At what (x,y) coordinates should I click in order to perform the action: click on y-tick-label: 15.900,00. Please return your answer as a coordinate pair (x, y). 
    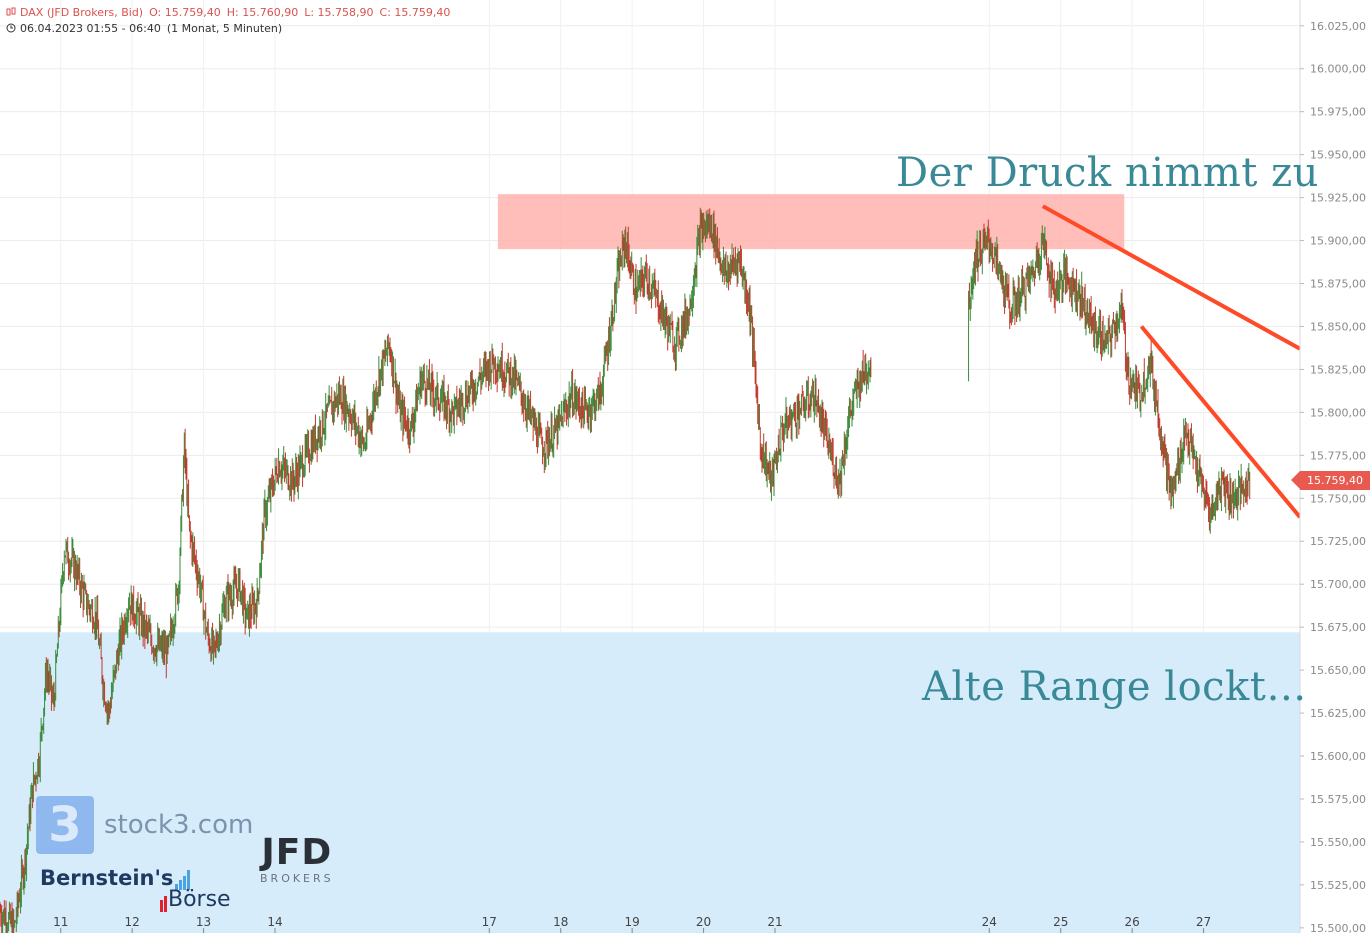
    Looking at the image, I should click on (1338, 241).